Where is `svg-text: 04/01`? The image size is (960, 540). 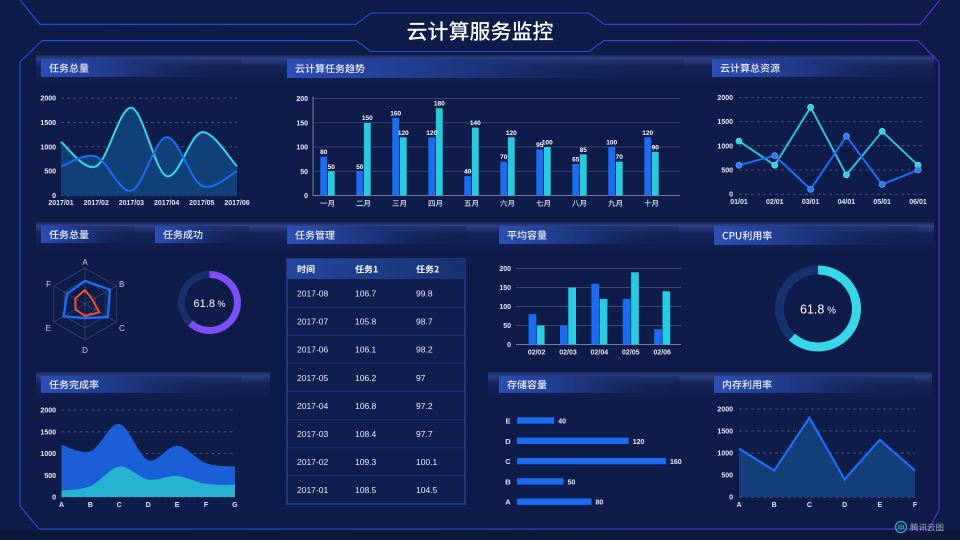 svg-text: 04/01 is located at coordinates (847, 202).